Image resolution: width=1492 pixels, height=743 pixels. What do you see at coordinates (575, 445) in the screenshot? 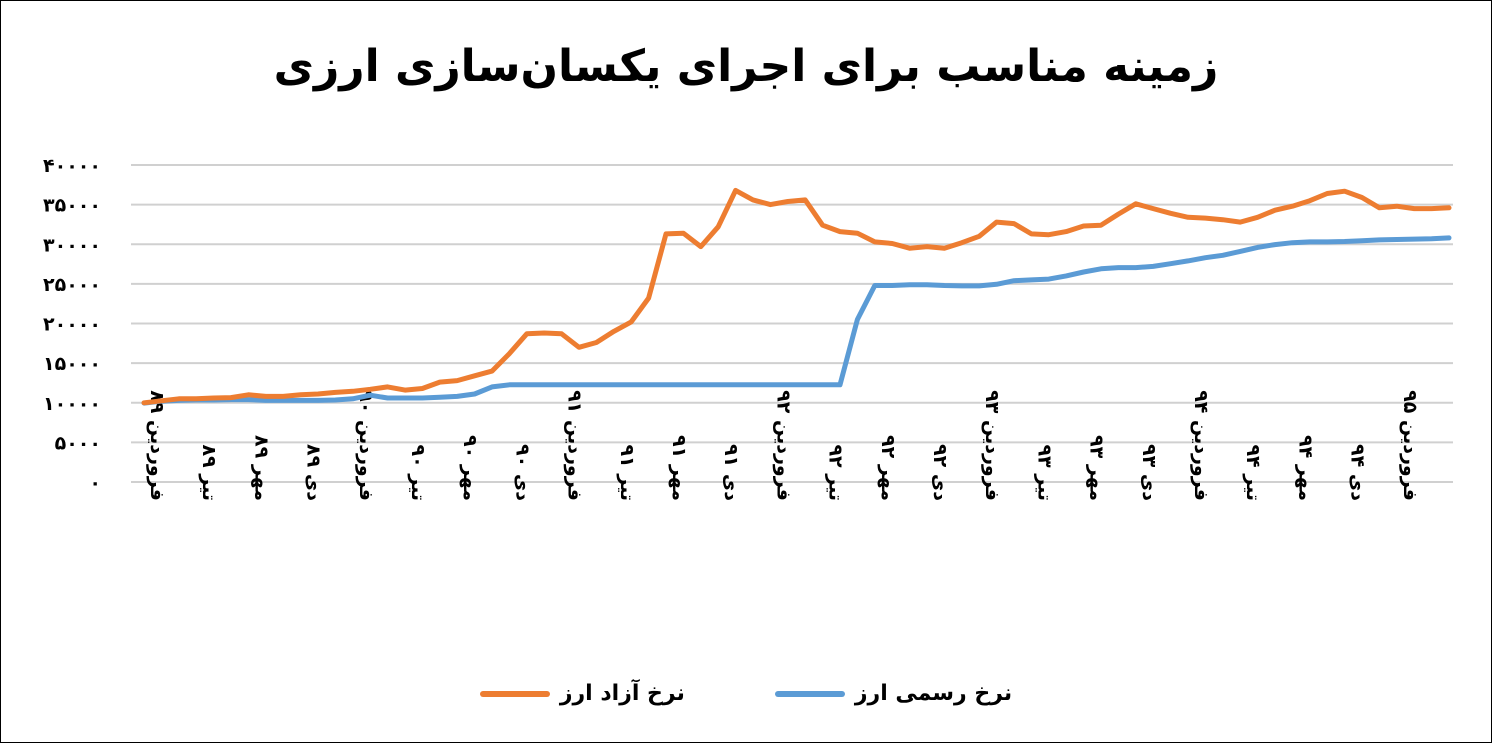
I see `x-tick-label: فروردین ۹۱` at bounding box center [575, 445].